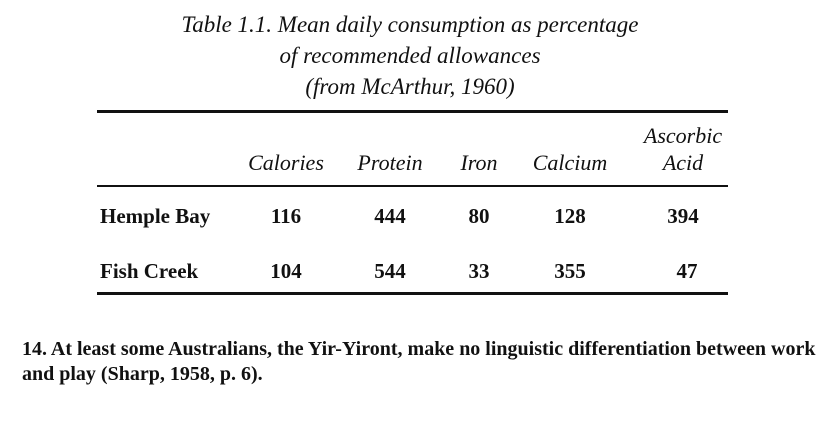  What do you see at coordinates (390, 162) in the screenshot?
I see `header-protein: Protein` at bounding box center [390, 162].